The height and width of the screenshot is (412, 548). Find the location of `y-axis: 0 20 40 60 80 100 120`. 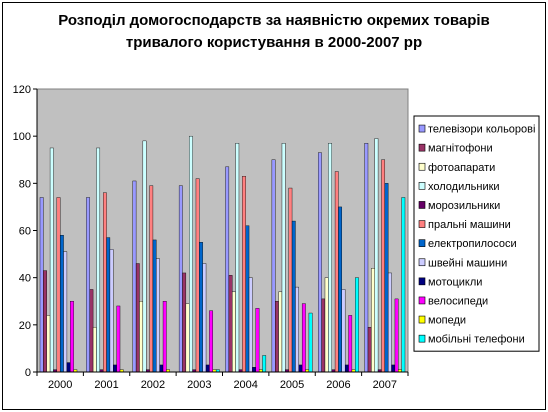

y-axis: 0 20 40 60 80 100 120 is located at coordinates (25, 231).